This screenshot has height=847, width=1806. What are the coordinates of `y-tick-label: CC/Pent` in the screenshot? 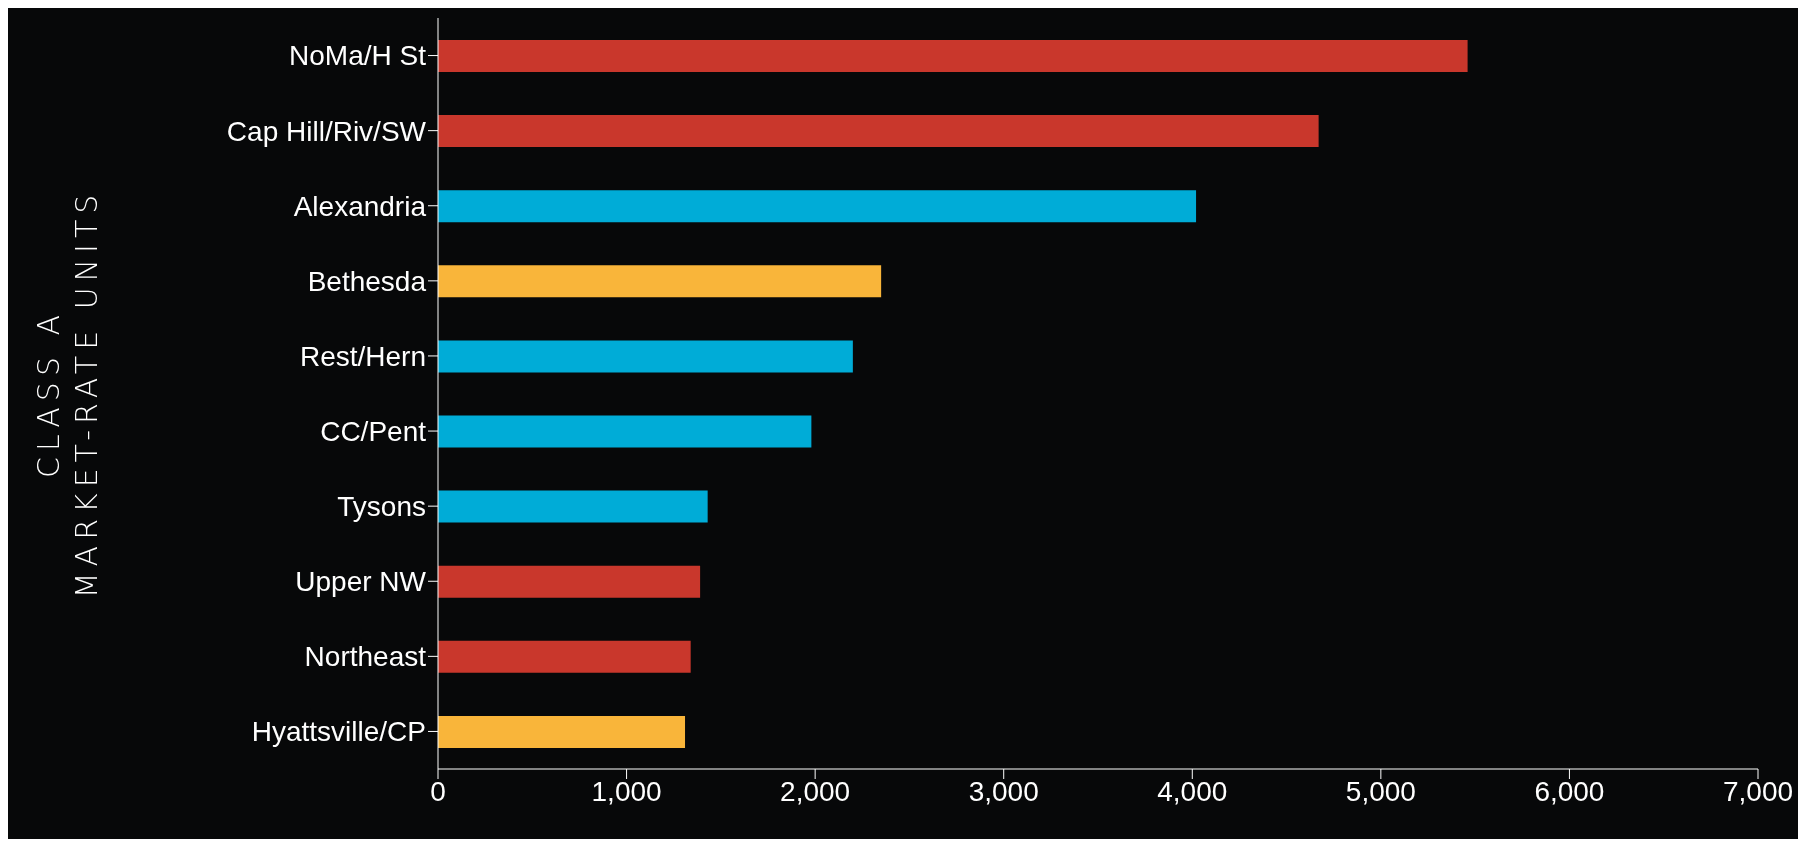 It's located at (373, 431).